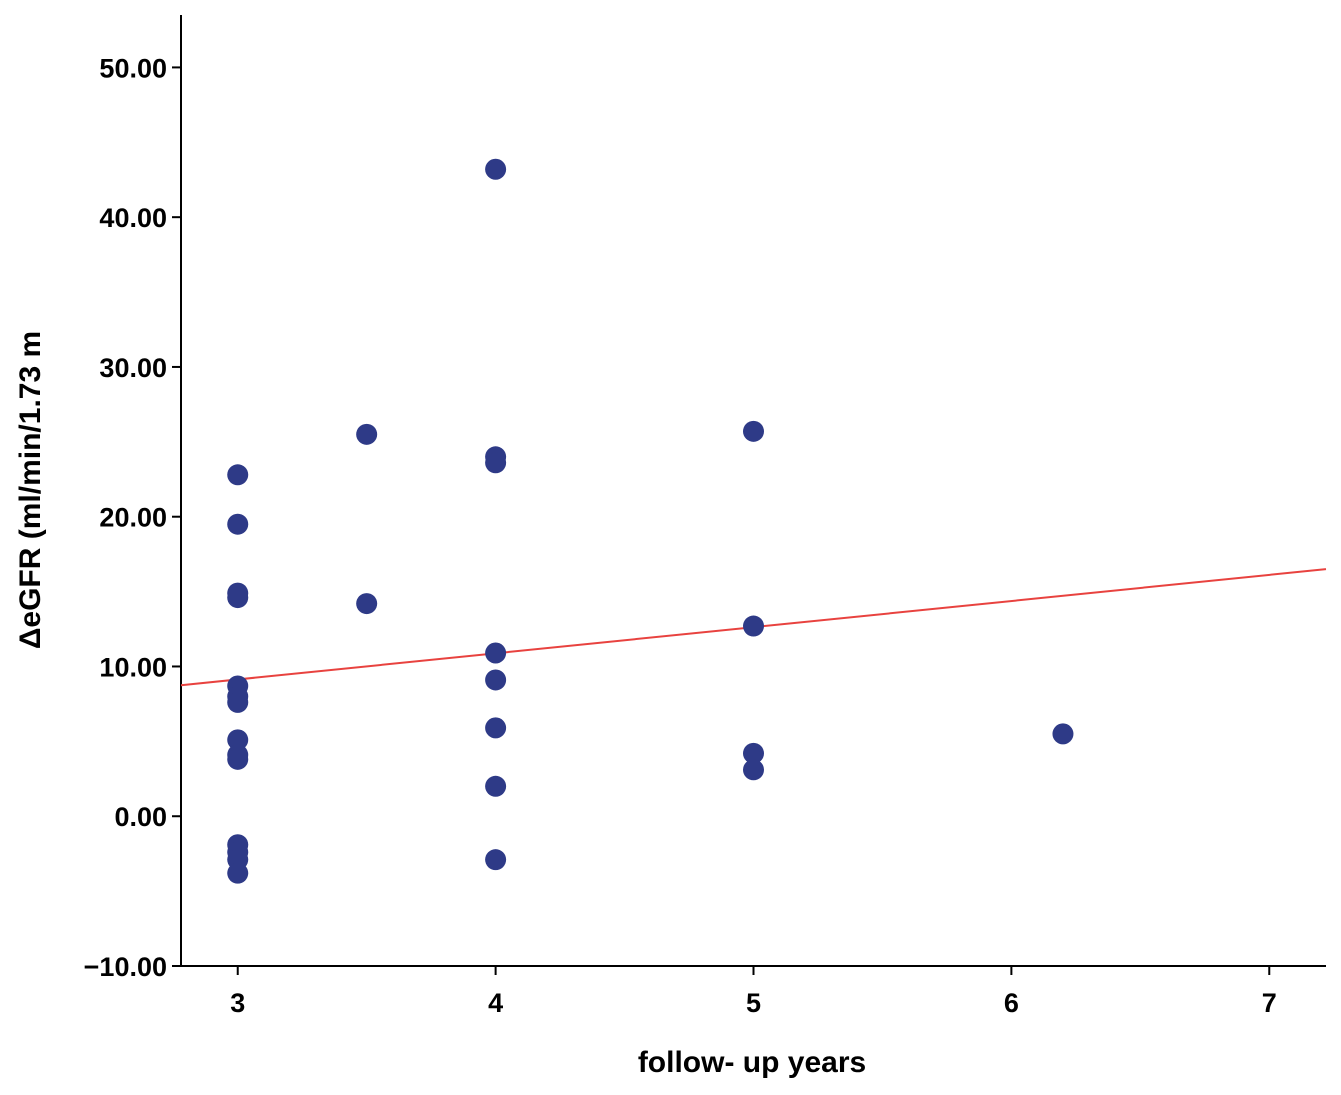 The image size is (1341, 1095). I want to click on y-tick-label: 40.00, so click(133, 218).